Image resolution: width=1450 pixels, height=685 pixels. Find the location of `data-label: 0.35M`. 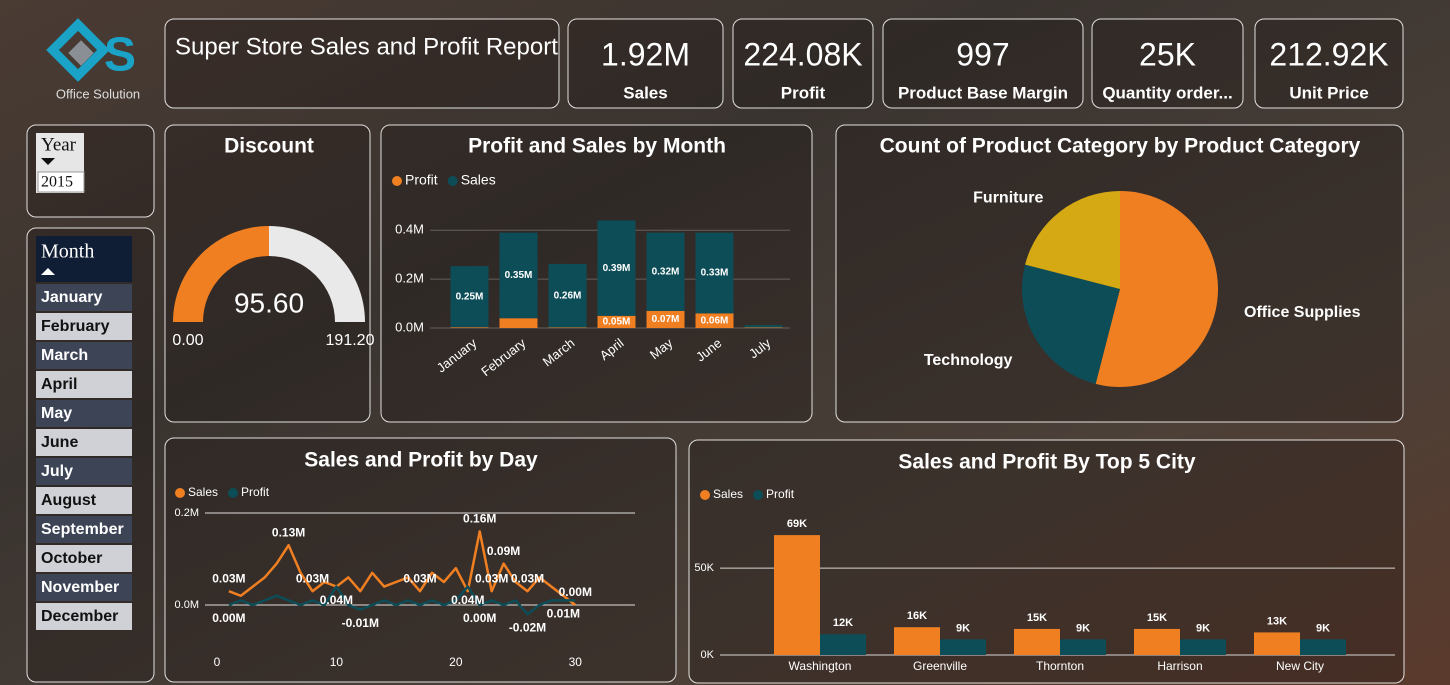

data-label: 0.35M is located at coordinates (519, 275).